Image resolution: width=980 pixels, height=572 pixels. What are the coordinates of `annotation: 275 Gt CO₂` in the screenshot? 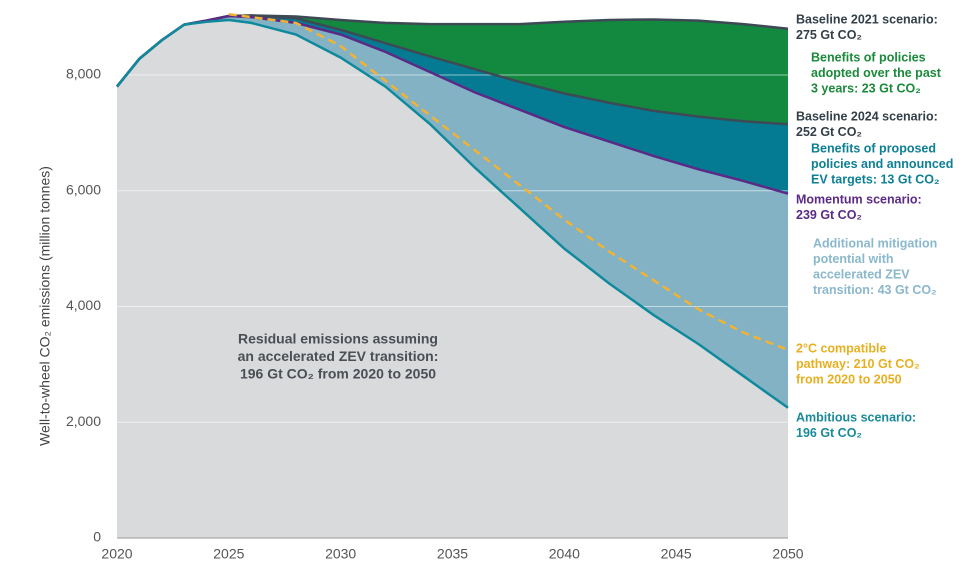 It's located at (829, 35).